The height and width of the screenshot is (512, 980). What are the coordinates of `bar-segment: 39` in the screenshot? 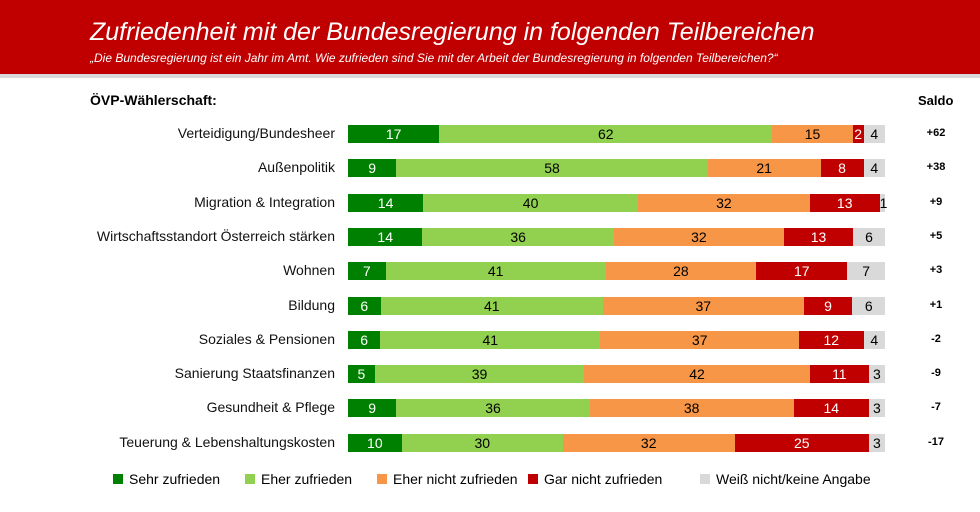 It's located at (479, 374).